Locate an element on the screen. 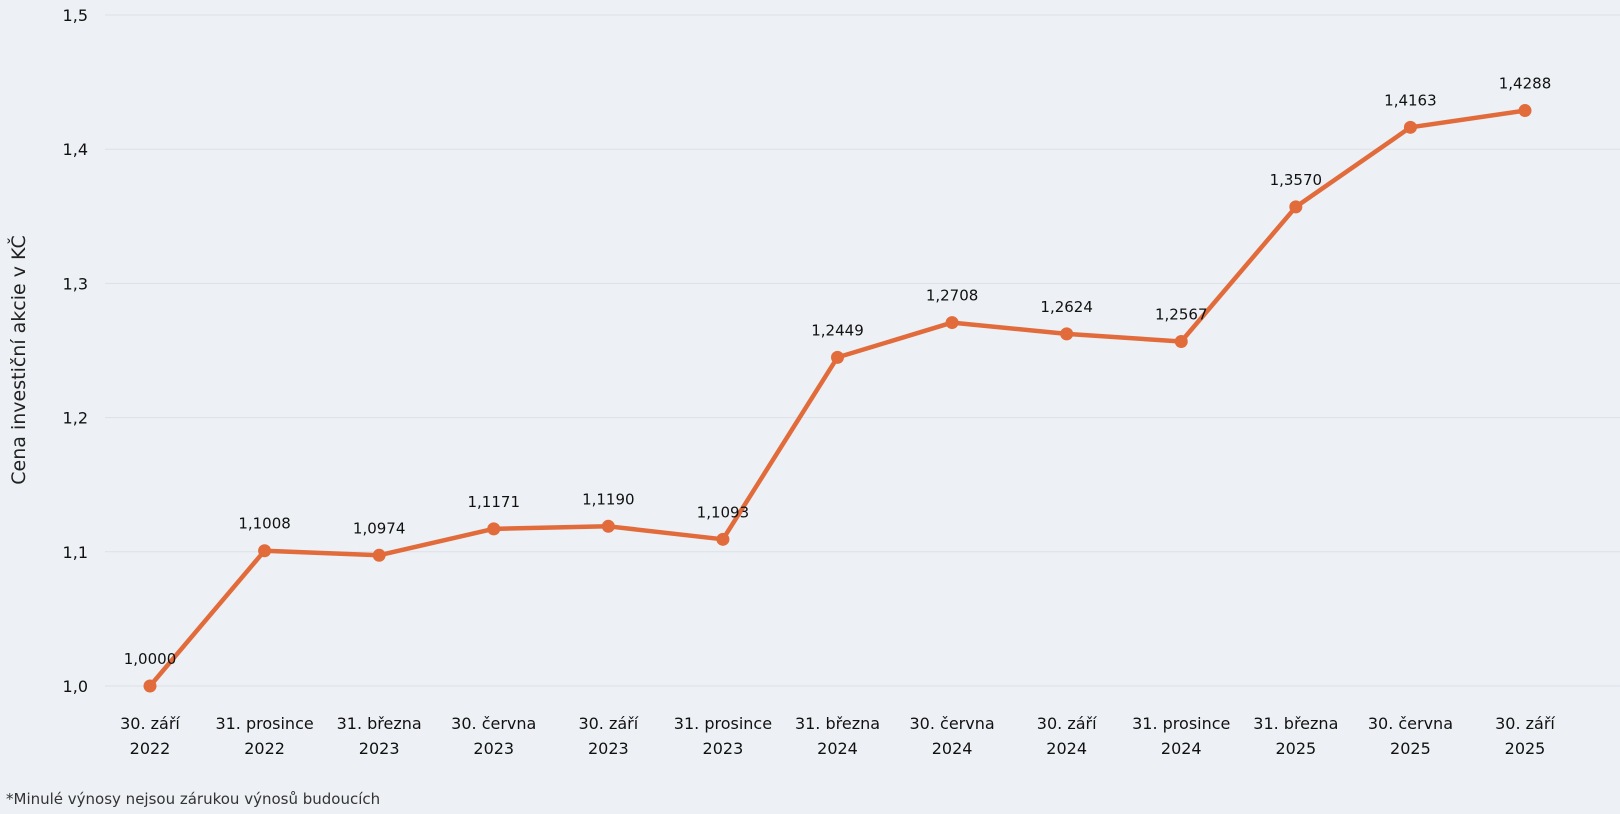 The image size is (1620, 814). data-label: 1,0974 is located at coordinates (379, 528).